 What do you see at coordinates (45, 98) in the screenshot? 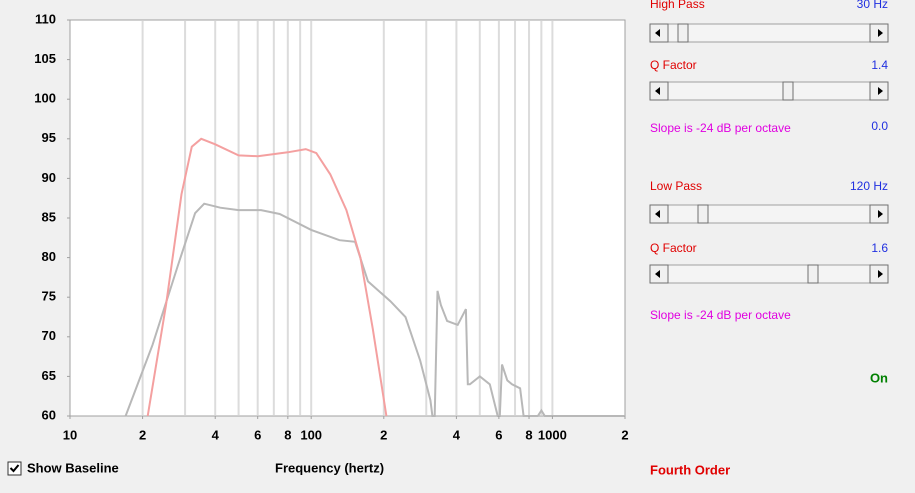
I see `y-tick-label: 100` at bounding box center [45, 98].